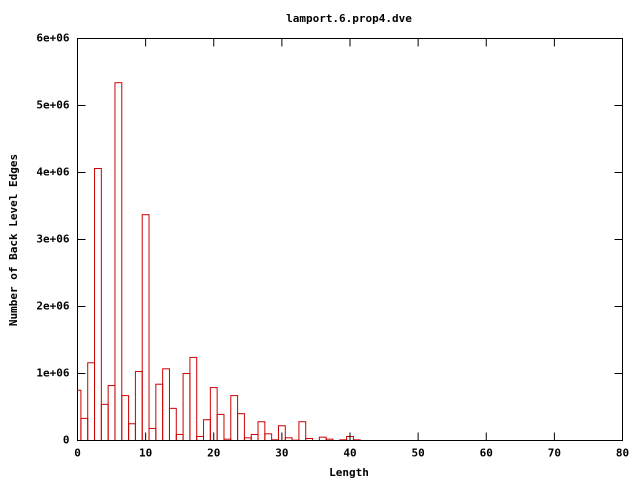 Image resolution: width=640 pixels, height=484 pixels. What do you see at coordinates (52, 172) in the screenshot?
I see `y-tick-label: 4e+06` at bounding box center [52, 172].